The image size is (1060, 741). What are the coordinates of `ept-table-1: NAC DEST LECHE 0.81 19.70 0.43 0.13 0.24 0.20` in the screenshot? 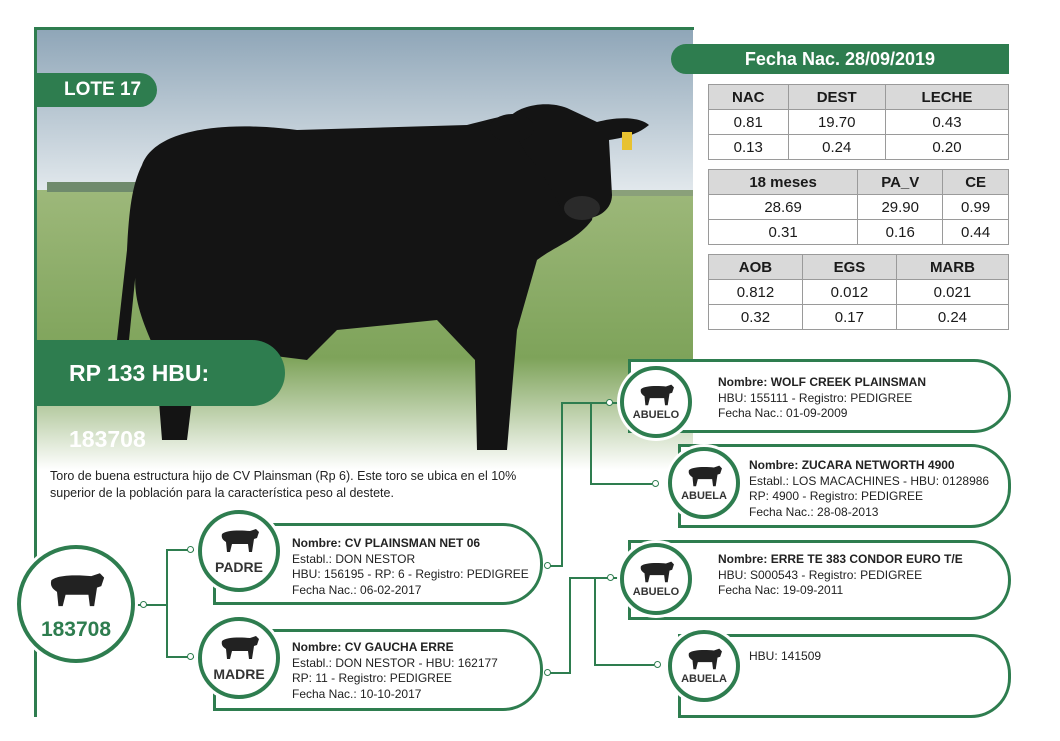 It's located at (859, 122).